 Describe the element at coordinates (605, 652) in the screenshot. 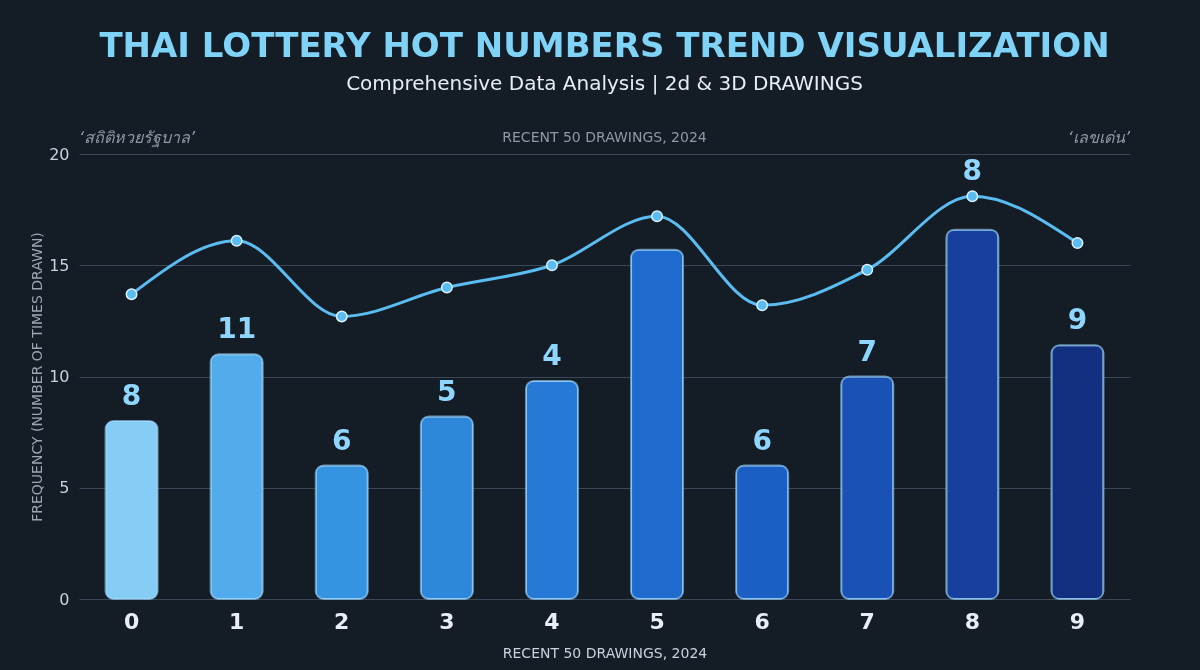

I see `x-axis-title: RECENT 50 DRAWINGS, 2024` at that location.